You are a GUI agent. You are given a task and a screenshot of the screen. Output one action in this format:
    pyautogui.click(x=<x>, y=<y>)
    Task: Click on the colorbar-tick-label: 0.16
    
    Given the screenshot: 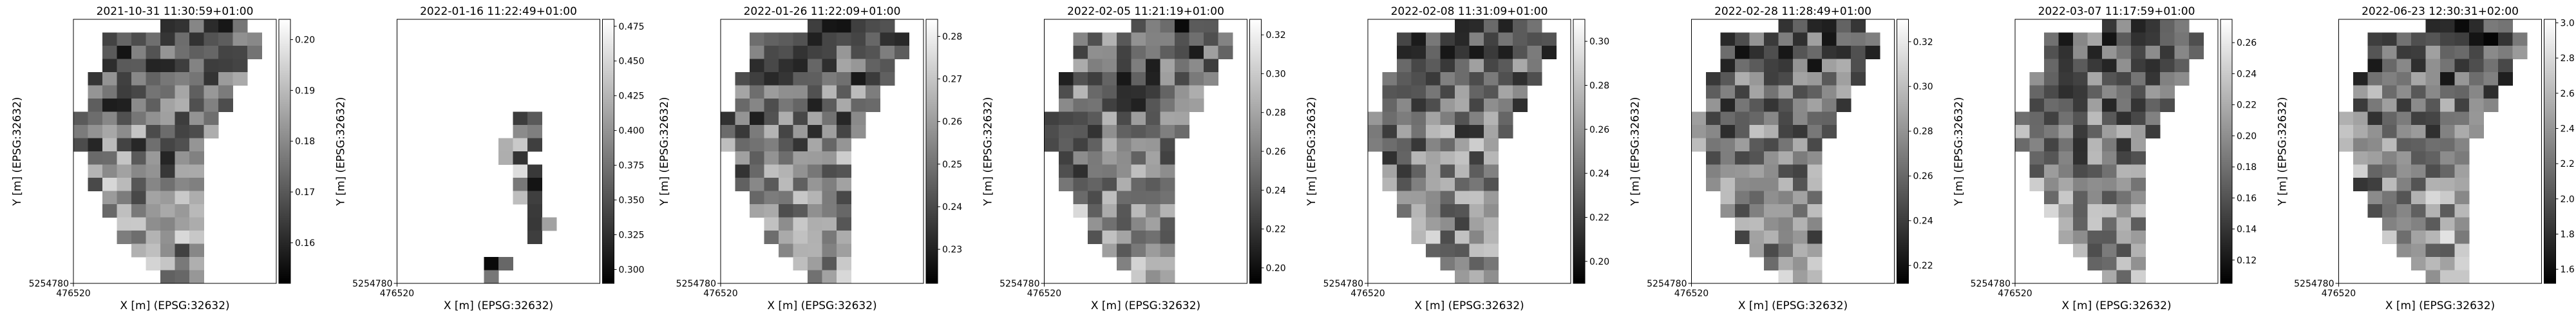 What is the action you would take?
    pyautogui.click(x=2247, y=199)
    